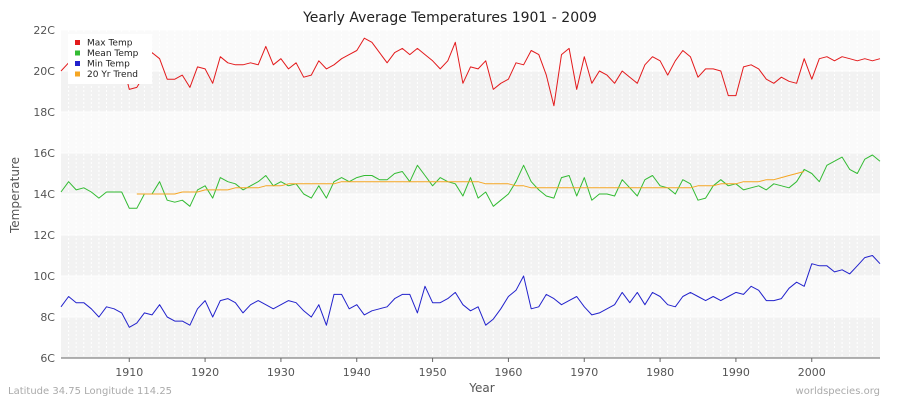  I want to click on series-line-mean-temp, so click(470, 181).